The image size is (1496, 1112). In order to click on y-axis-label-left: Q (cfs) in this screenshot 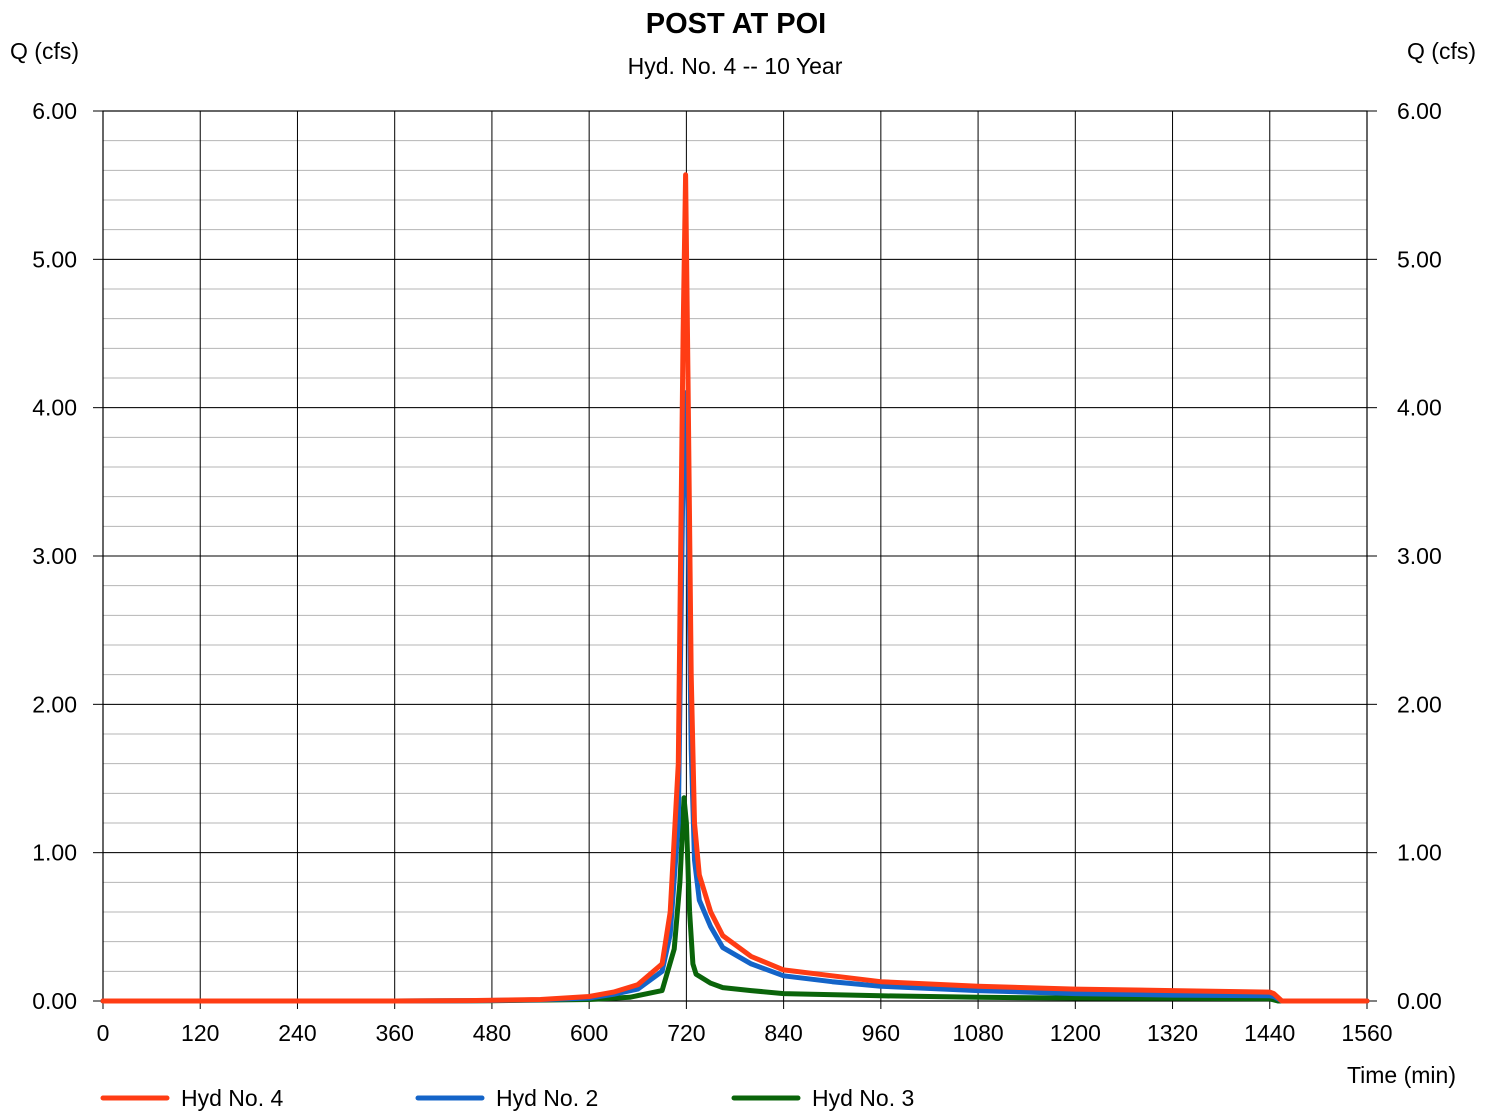, I will do `click(44, 51)`.